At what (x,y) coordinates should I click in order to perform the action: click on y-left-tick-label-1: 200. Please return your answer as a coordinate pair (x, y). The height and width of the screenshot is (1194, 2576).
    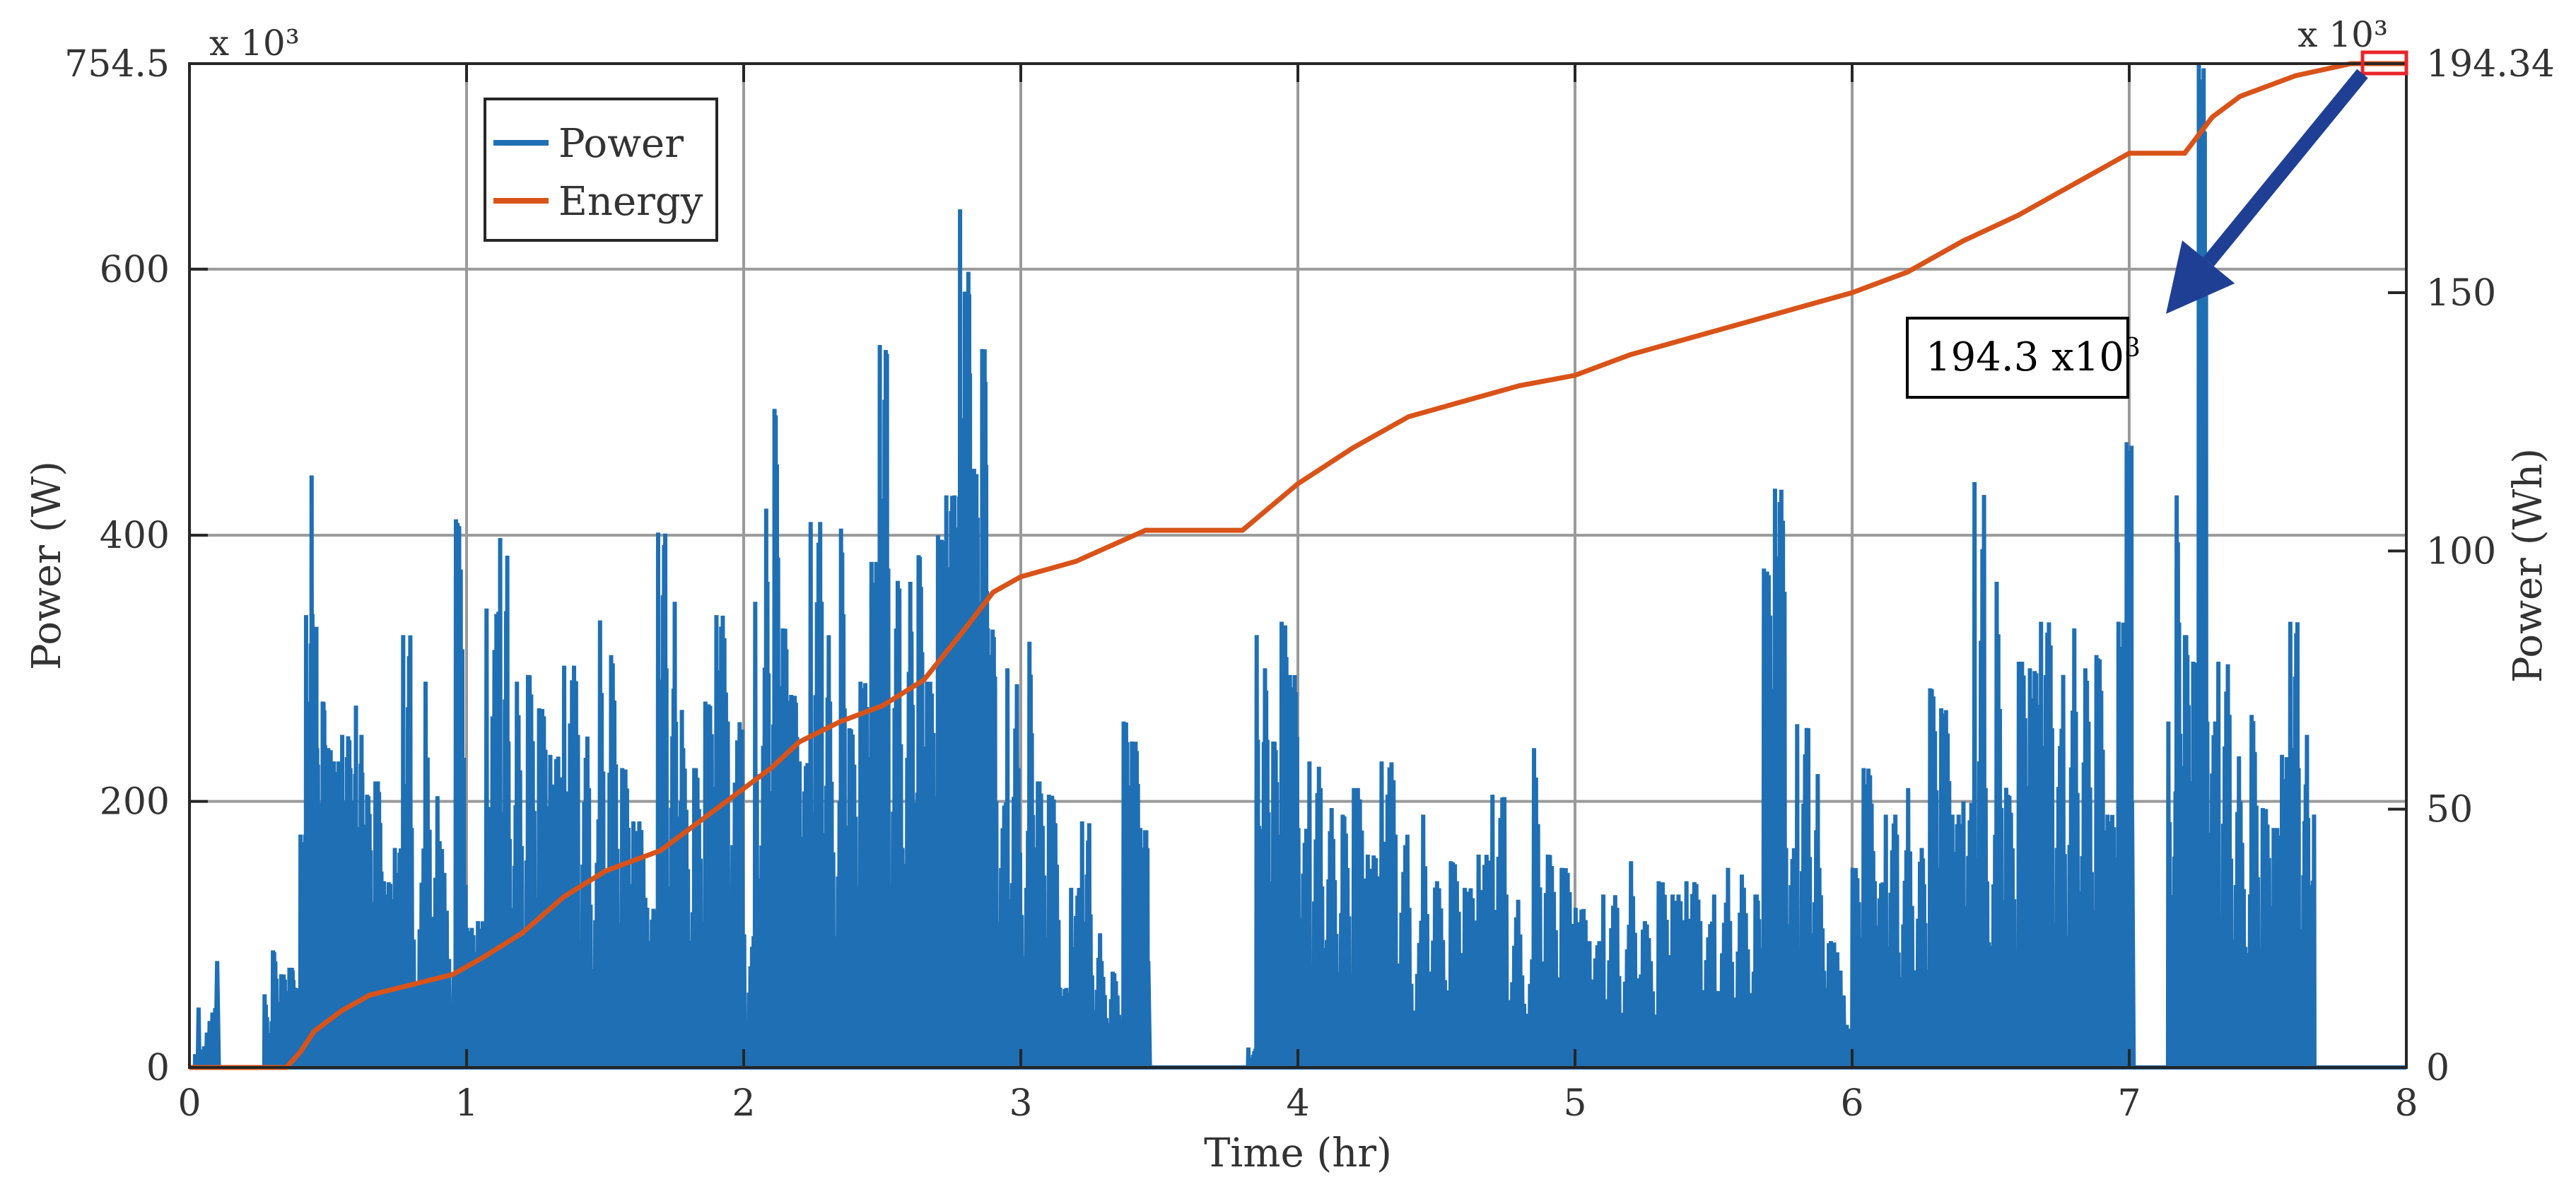
    Looking at the image, I should click on (135, 802).